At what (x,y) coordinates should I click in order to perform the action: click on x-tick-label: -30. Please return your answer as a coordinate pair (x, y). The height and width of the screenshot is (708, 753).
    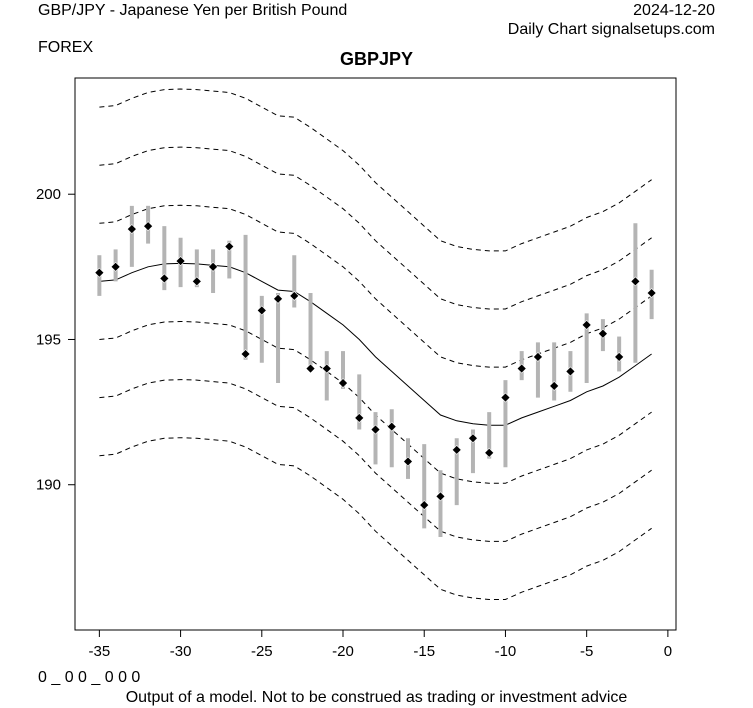
    Looking at the image, I should click on (181, 651).